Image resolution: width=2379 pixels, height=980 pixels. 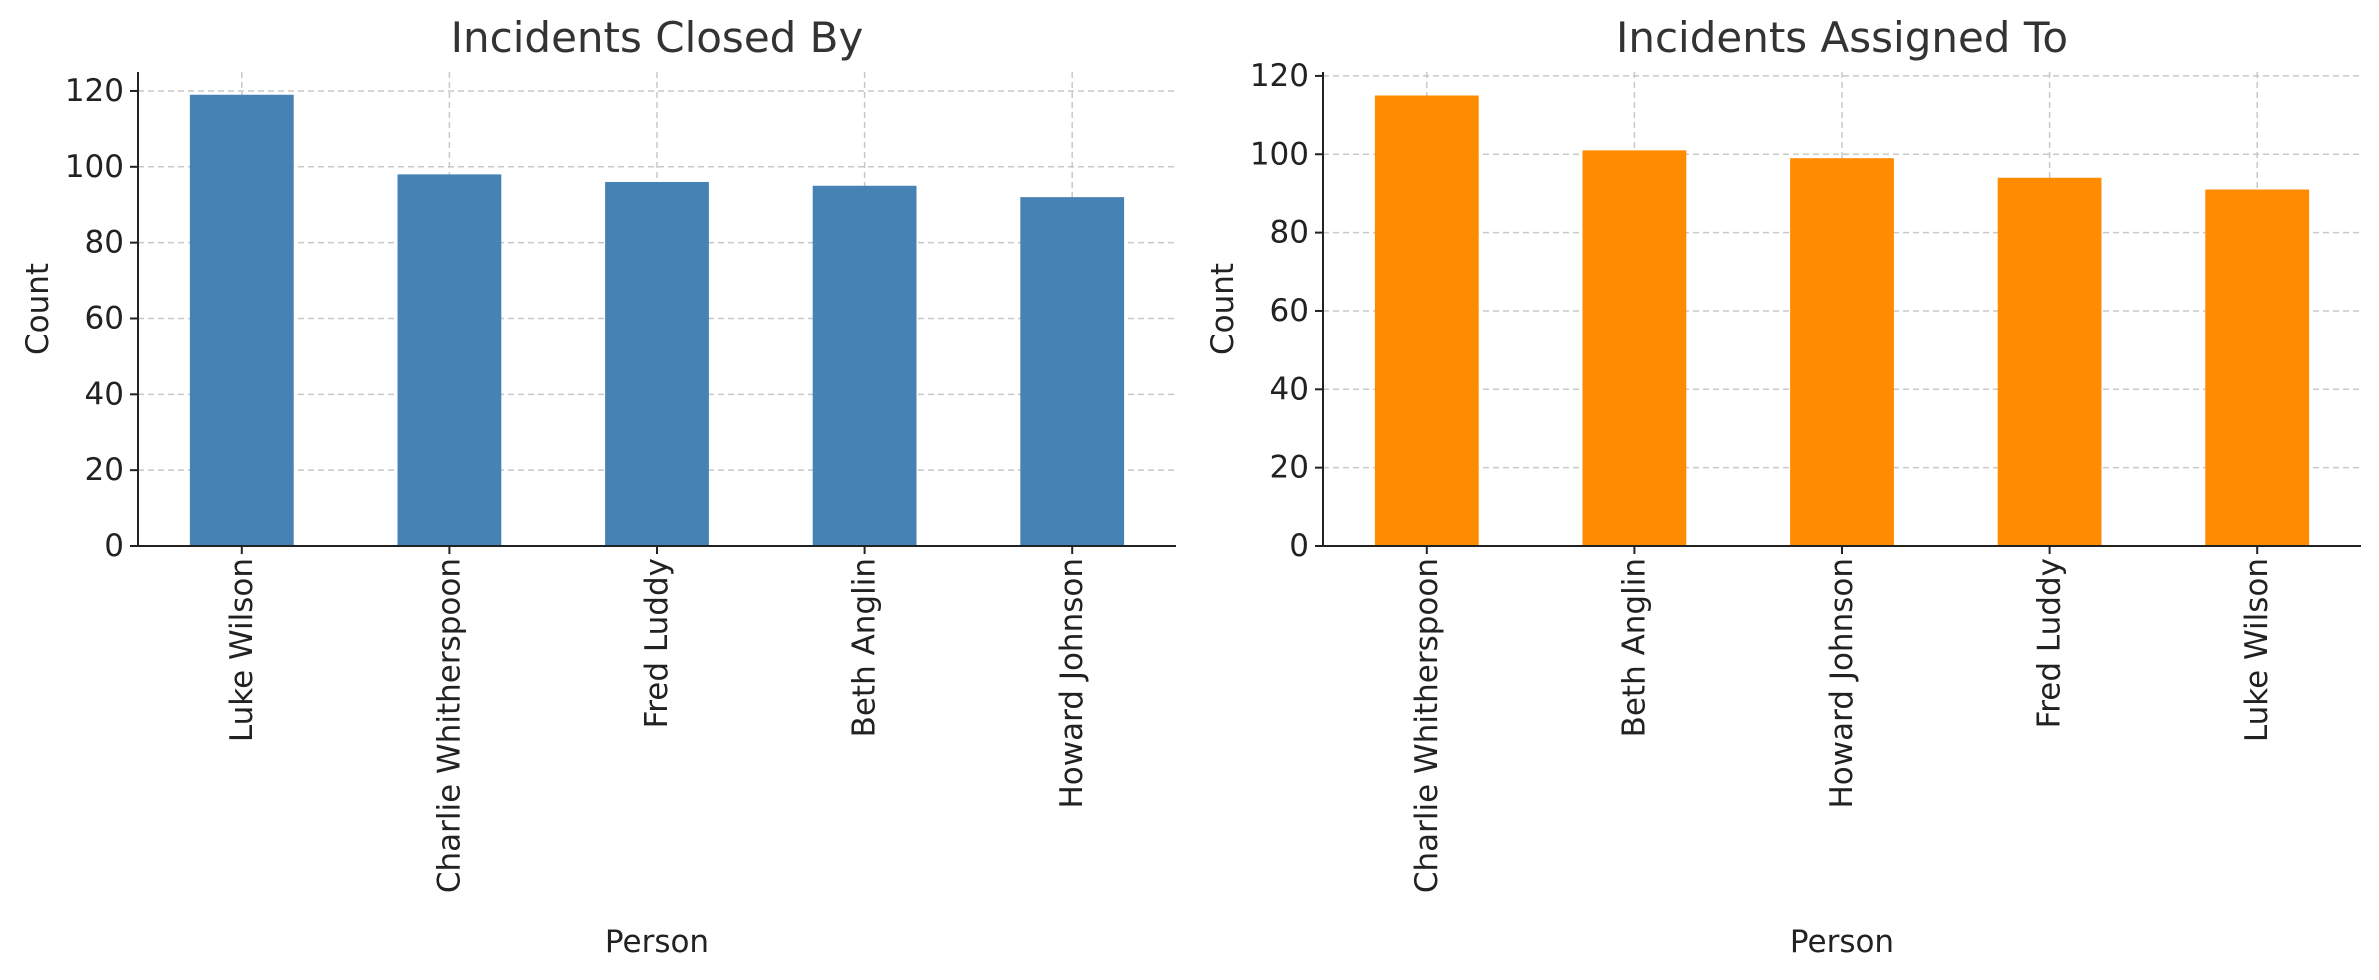 What do you see at coordinates (657, 37) in the screenshot?
I see `chart-title: Incidents Closed By` at bounding box center [657, 37].